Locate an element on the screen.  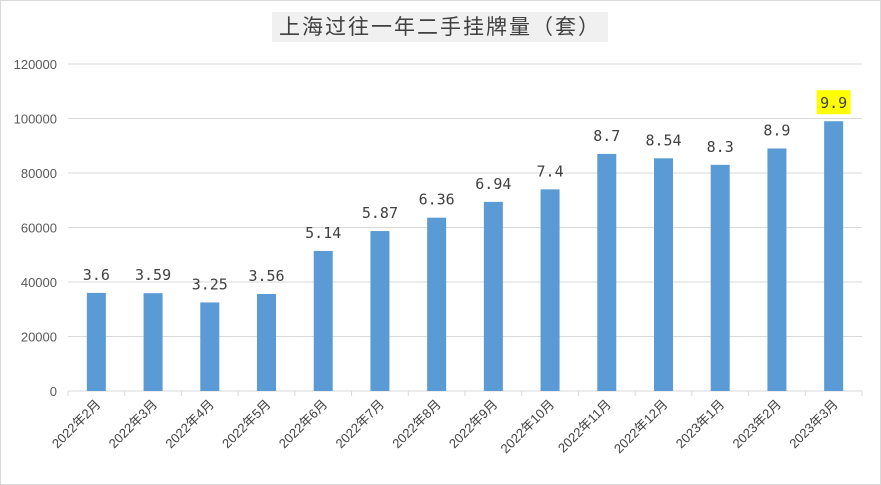
data-label: 8.7 is located at coordinates (606, 136).